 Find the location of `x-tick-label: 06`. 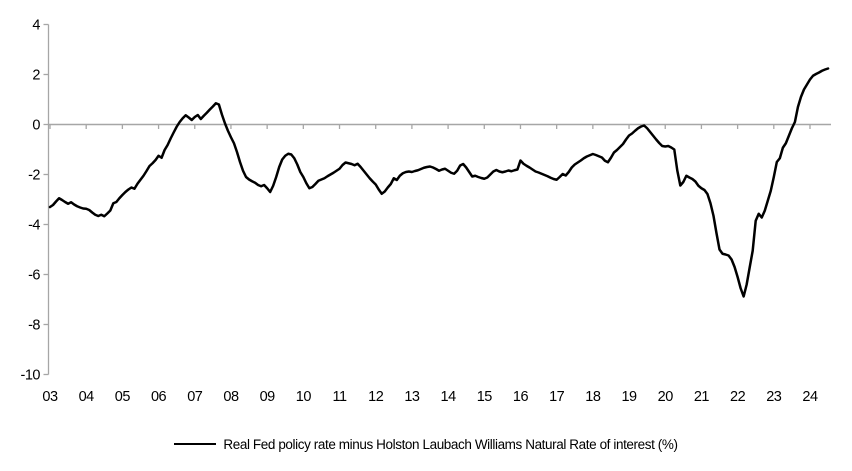

x-tick-label: 06 is located at coordinates (159, 397).